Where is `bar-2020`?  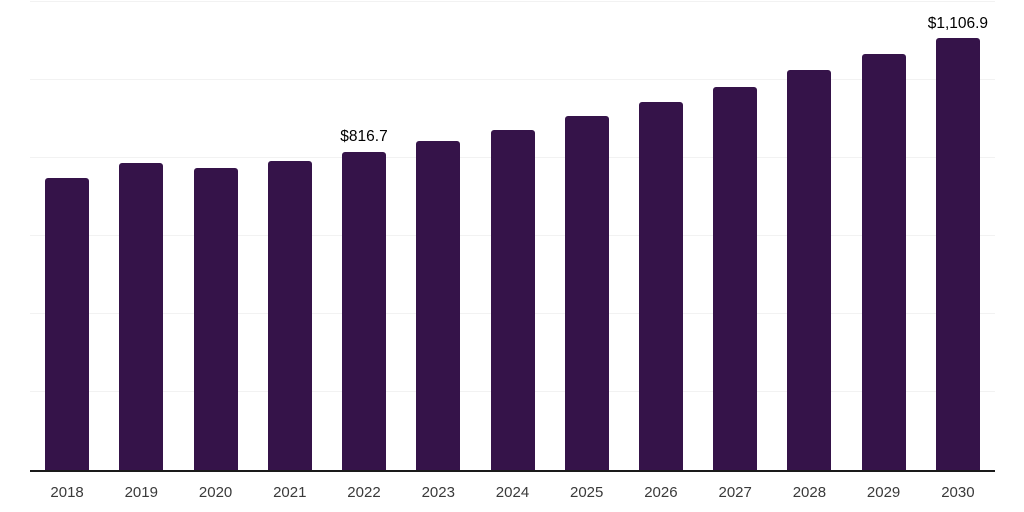 bar-2020 is located at coordinates (215, 319).